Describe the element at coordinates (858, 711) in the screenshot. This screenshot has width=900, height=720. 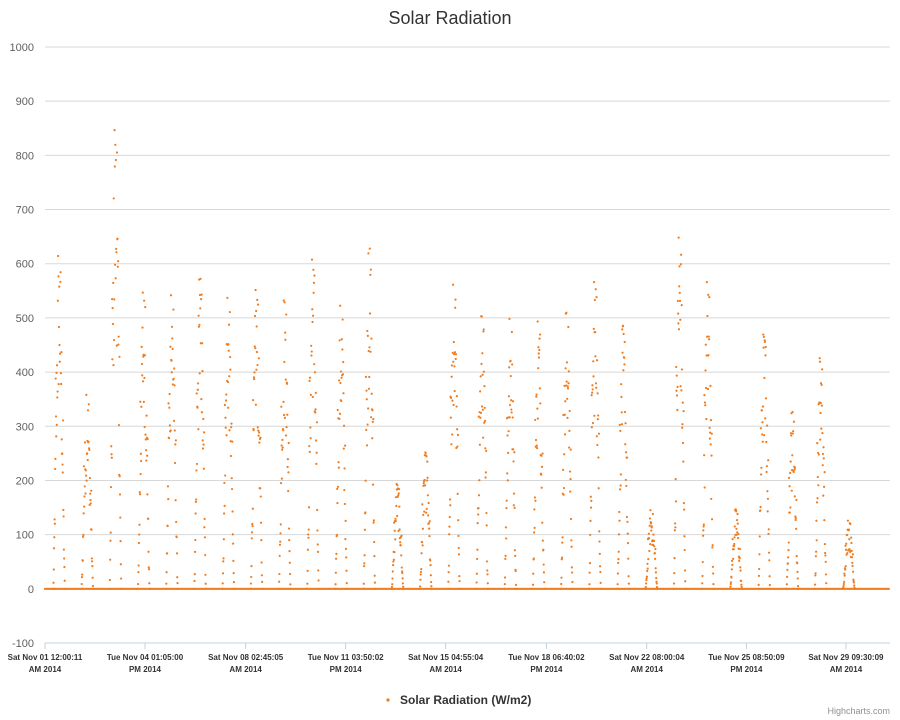
I see `credits-link: Highcharts.com` at that location.